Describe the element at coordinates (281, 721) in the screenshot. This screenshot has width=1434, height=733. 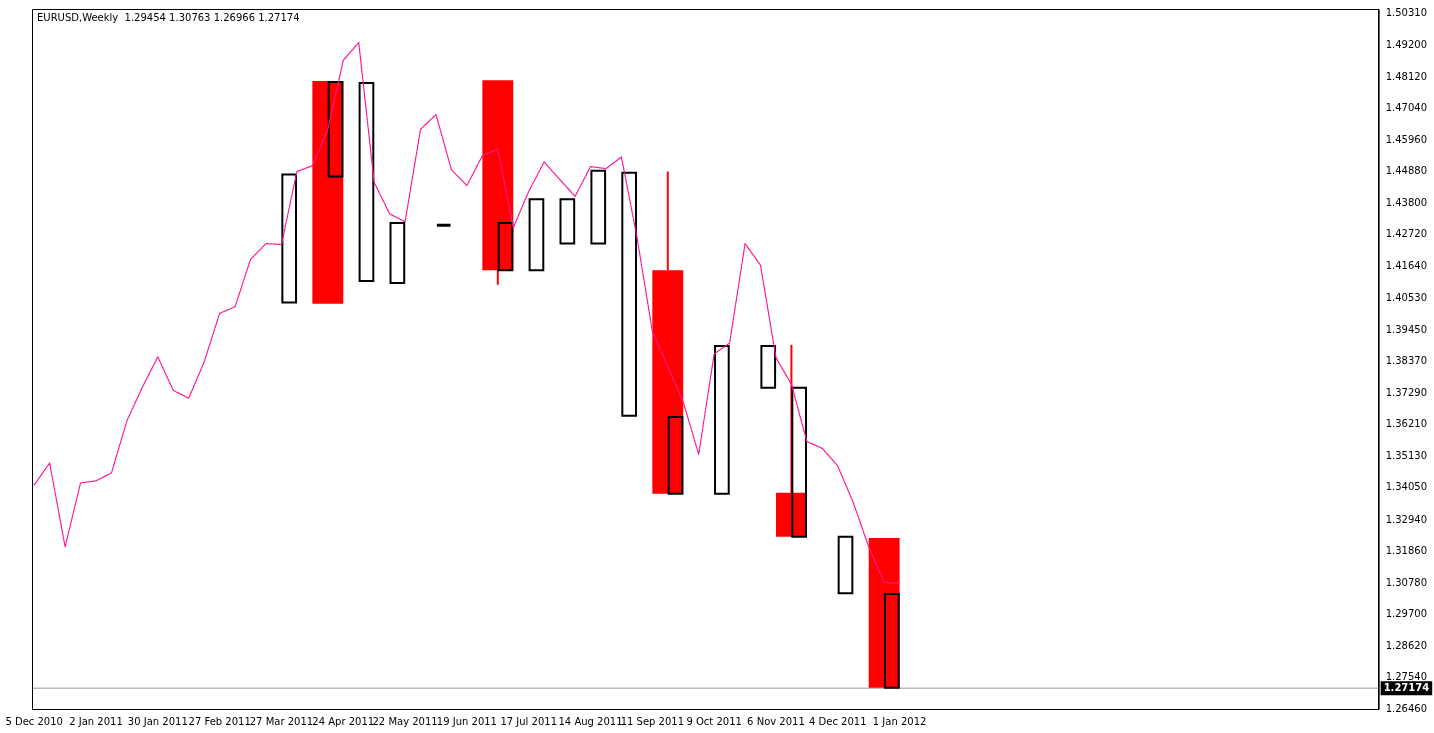
I see `x-tick-label: 27 Mar 2011` at that location.